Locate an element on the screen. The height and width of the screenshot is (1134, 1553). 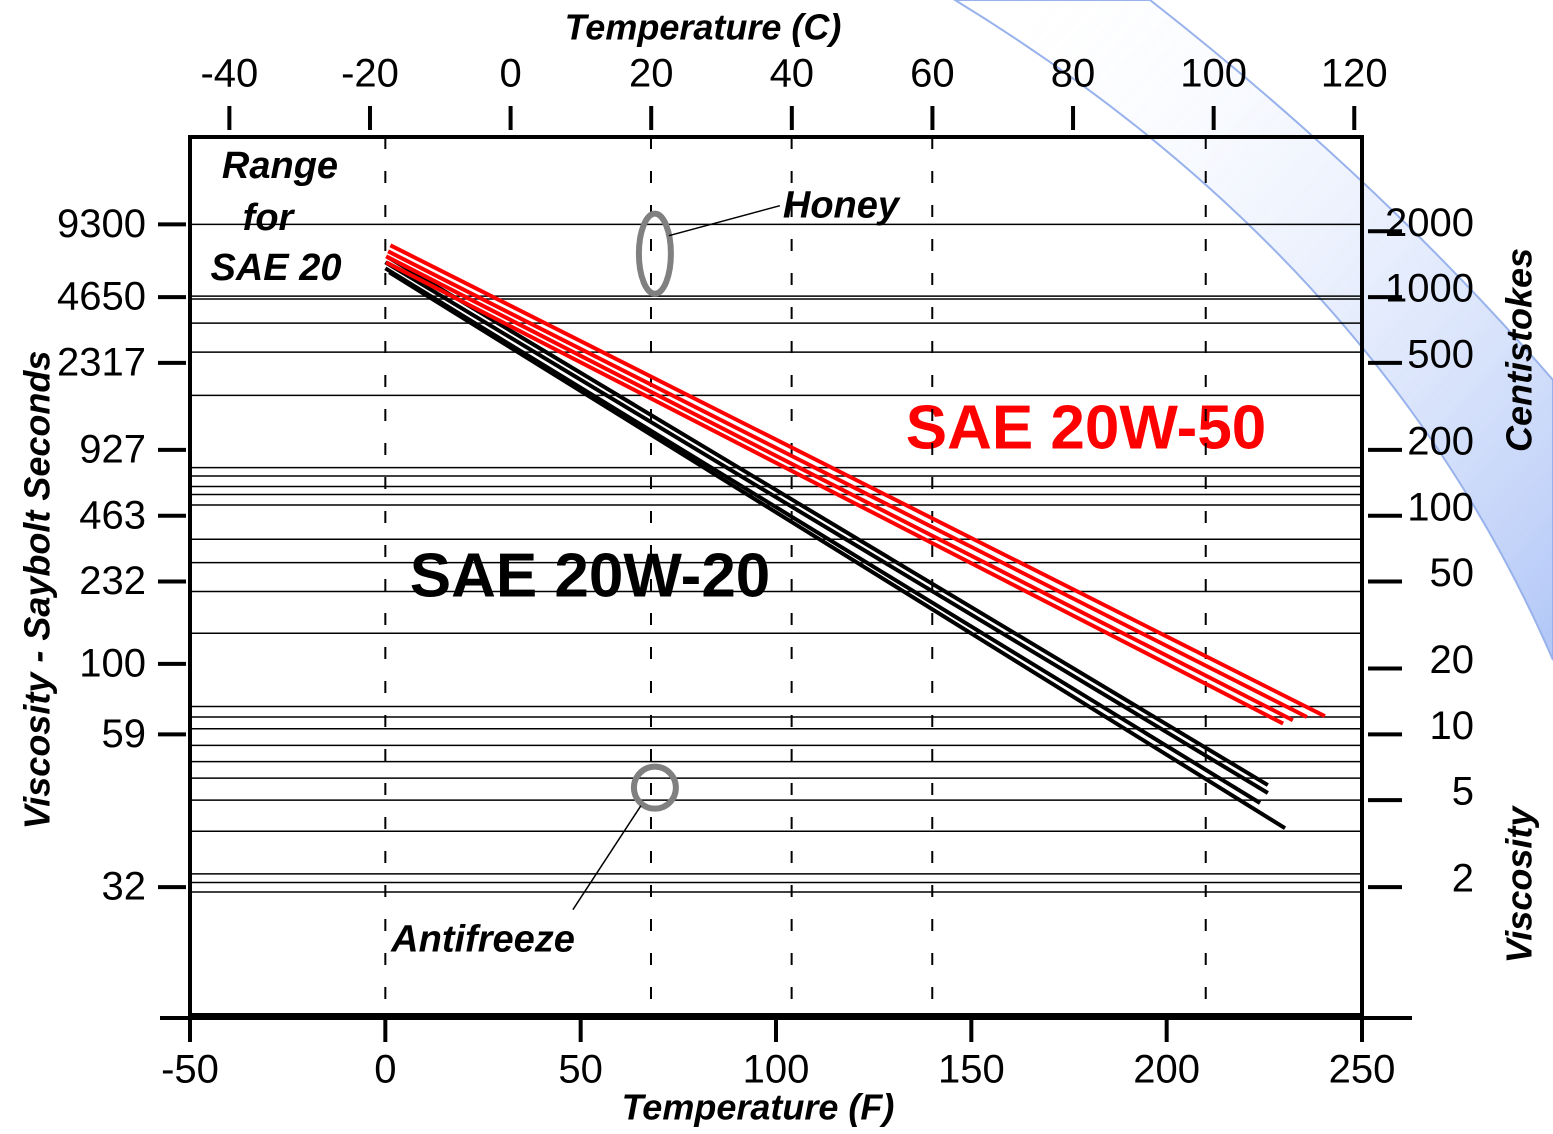
y-tick-label: 32 is located at coordinates (124, 887).